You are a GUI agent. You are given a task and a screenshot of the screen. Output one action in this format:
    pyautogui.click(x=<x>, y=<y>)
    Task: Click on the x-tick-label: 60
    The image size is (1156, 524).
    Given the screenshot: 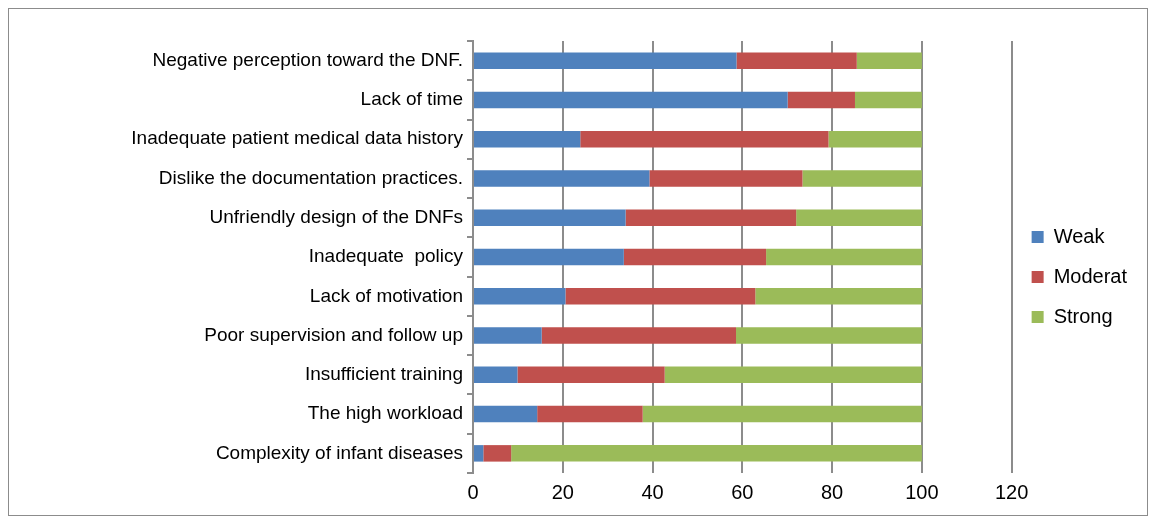 What is the action you would take?
    pyautogui.click(x=742, y=491)
    